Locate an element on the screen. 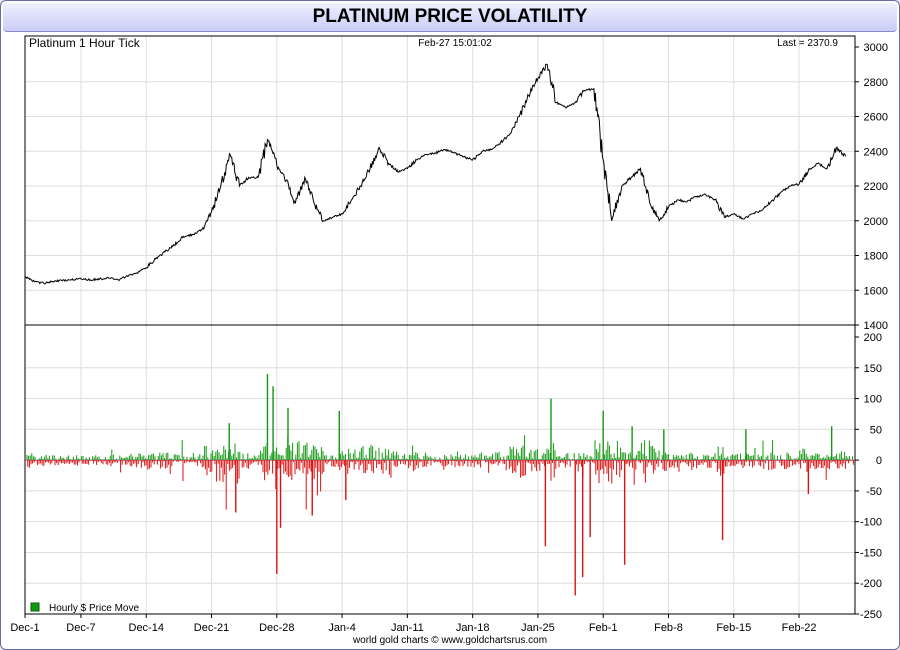  series-label: Platinum 1 Hour Tick is located at coordinates (85, 43).